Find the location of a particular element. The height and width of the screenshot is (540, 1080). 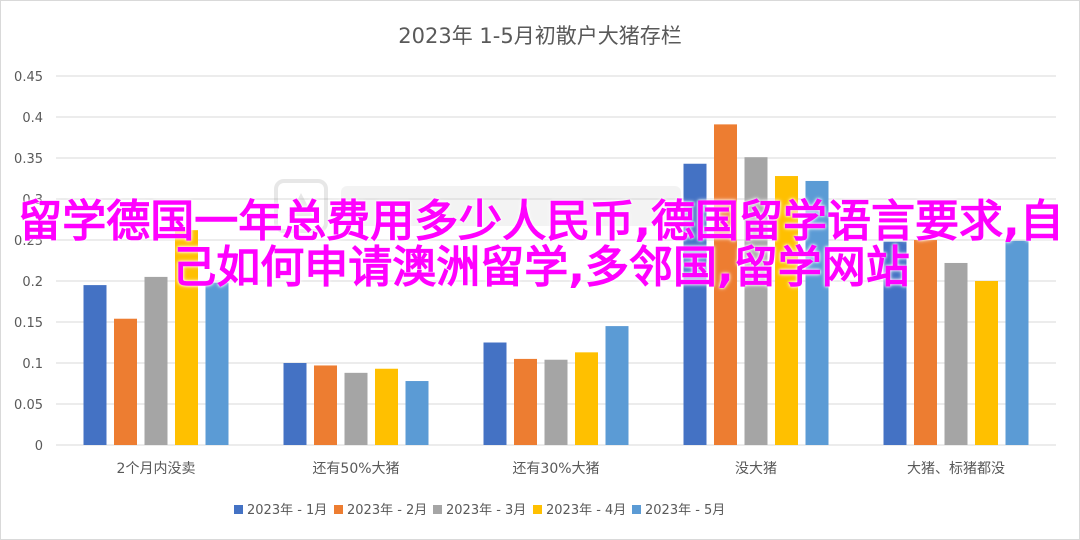

y-tick-label: 0.45 is located at coordinates (28, 77).